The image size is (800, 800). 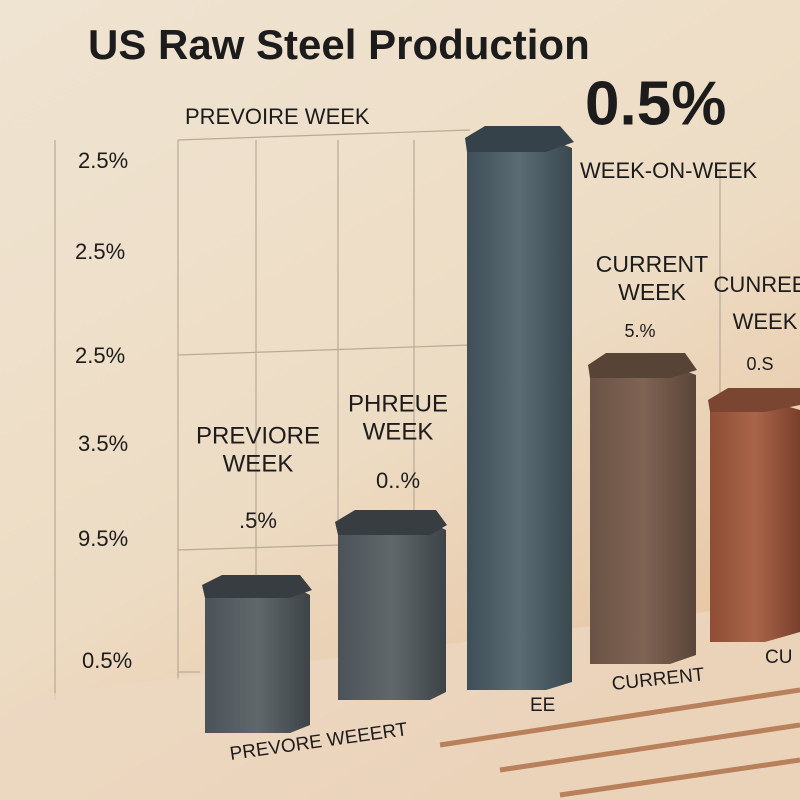 What do you see at coordinates (619, 742) in the screenshot?
I see `floor-stripes` at bounding box center [619, 742].